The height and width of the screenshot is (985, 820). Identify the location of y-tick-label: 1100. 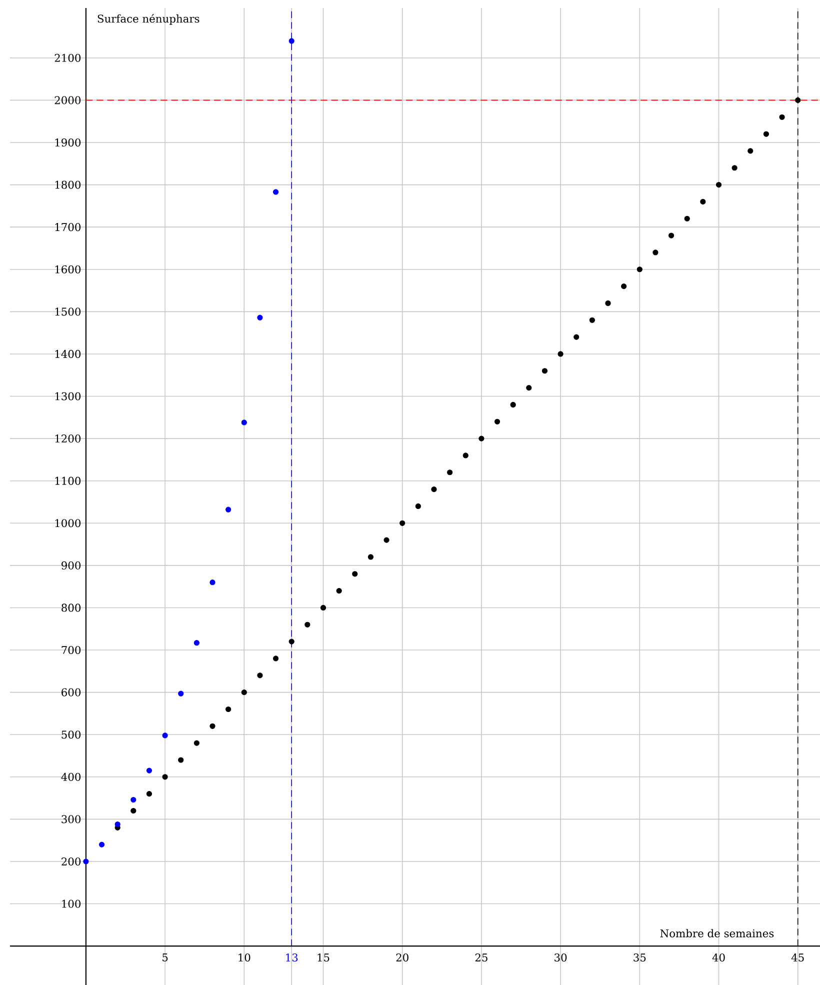
(68, 480).